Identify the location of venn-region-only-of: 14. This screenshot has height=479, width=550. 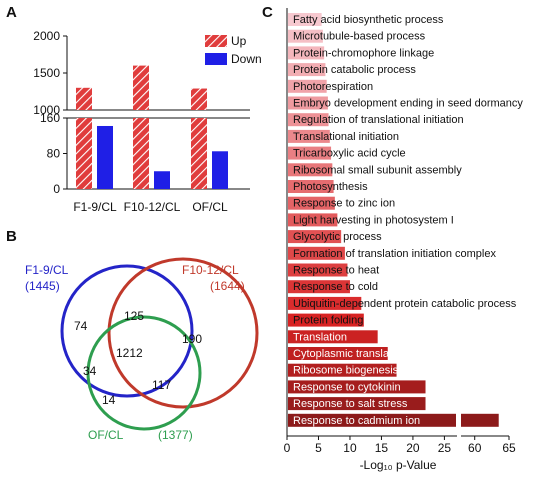
(109, 400).